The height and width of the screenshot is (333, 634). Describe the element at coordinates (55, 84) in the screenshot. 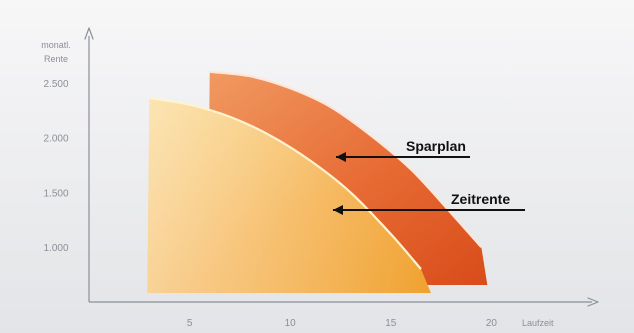

I see `y-tick-label-4: 2.500` at that location.